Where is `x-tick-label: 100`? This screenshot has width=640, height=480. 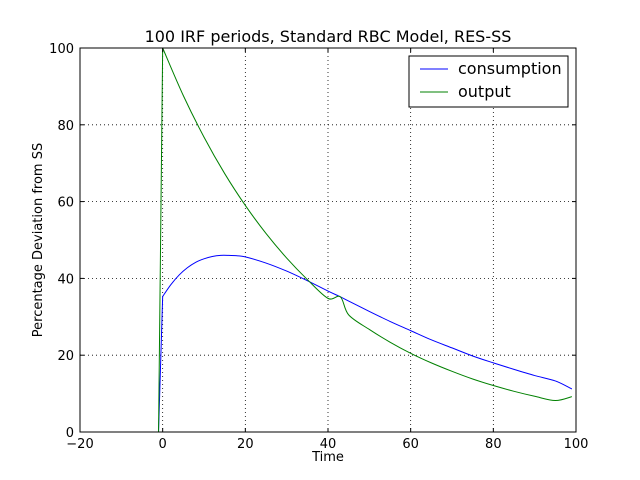
x-tick-label: 100 is located at coordinates (576, 444).